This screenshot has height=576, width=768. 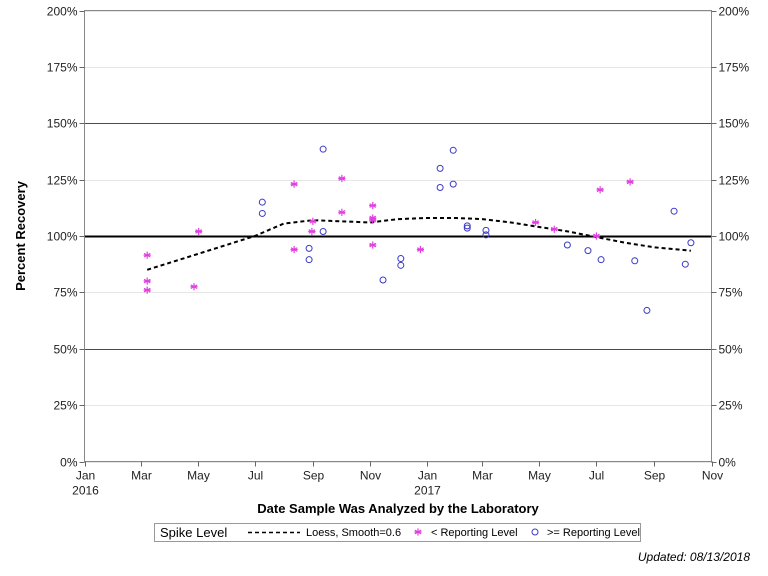 What do you see at coordinates (62, 237) in the screenshot?
I see `y-tick-label: 100%` at bounding box center [62, 237].